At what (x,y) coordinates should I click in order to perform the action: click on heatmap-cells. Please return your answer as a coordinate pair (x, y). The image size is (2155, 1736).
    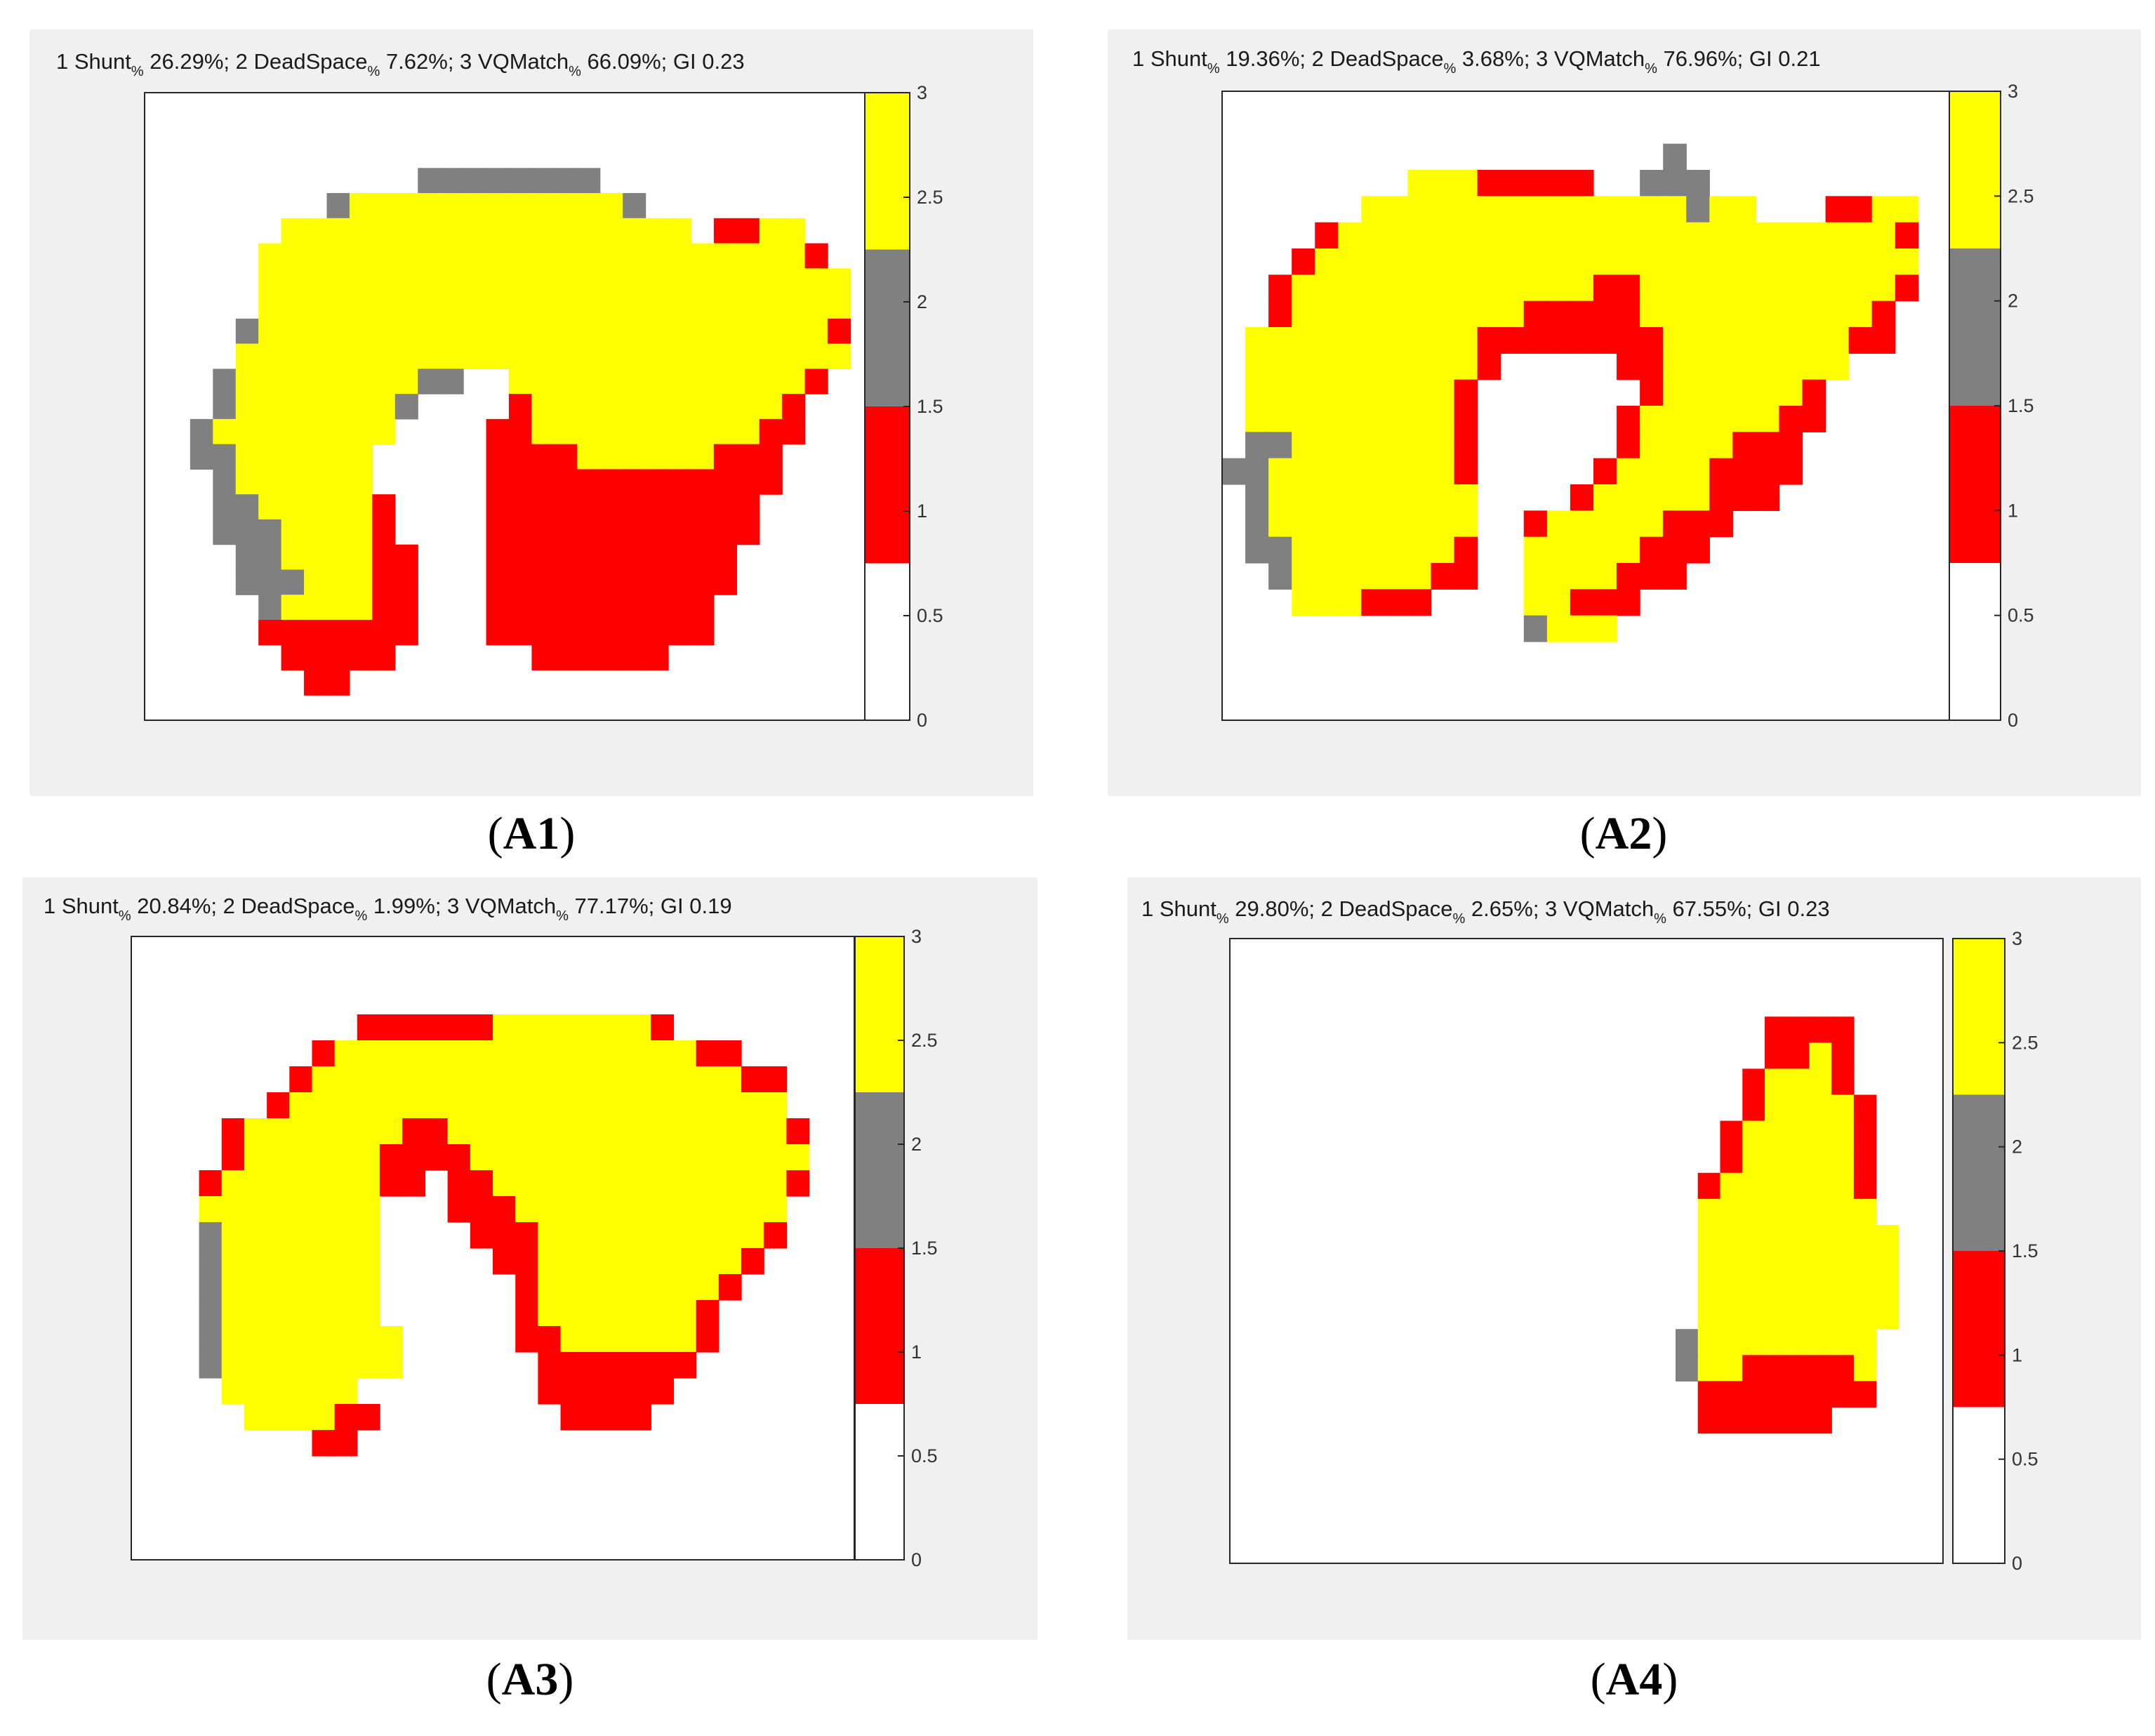
    Looking at the image, I should click on (520, 432).